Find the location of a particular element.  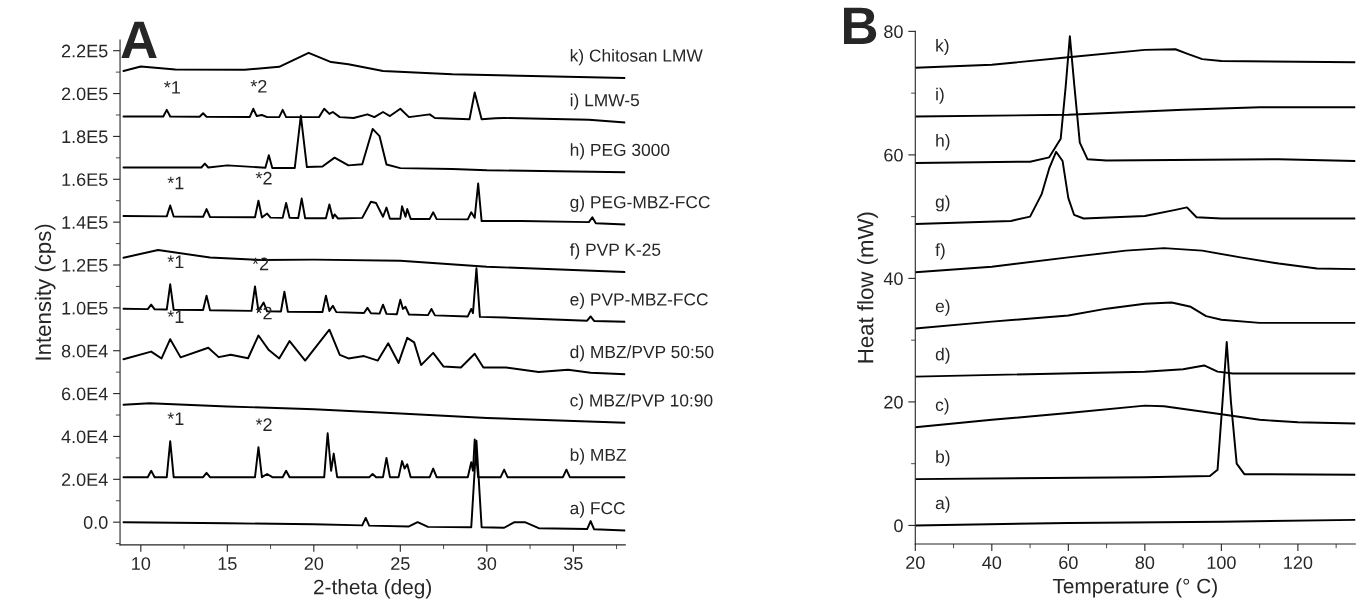

y-tick-label: 4.0E4 is located at coordinates (84, 437).